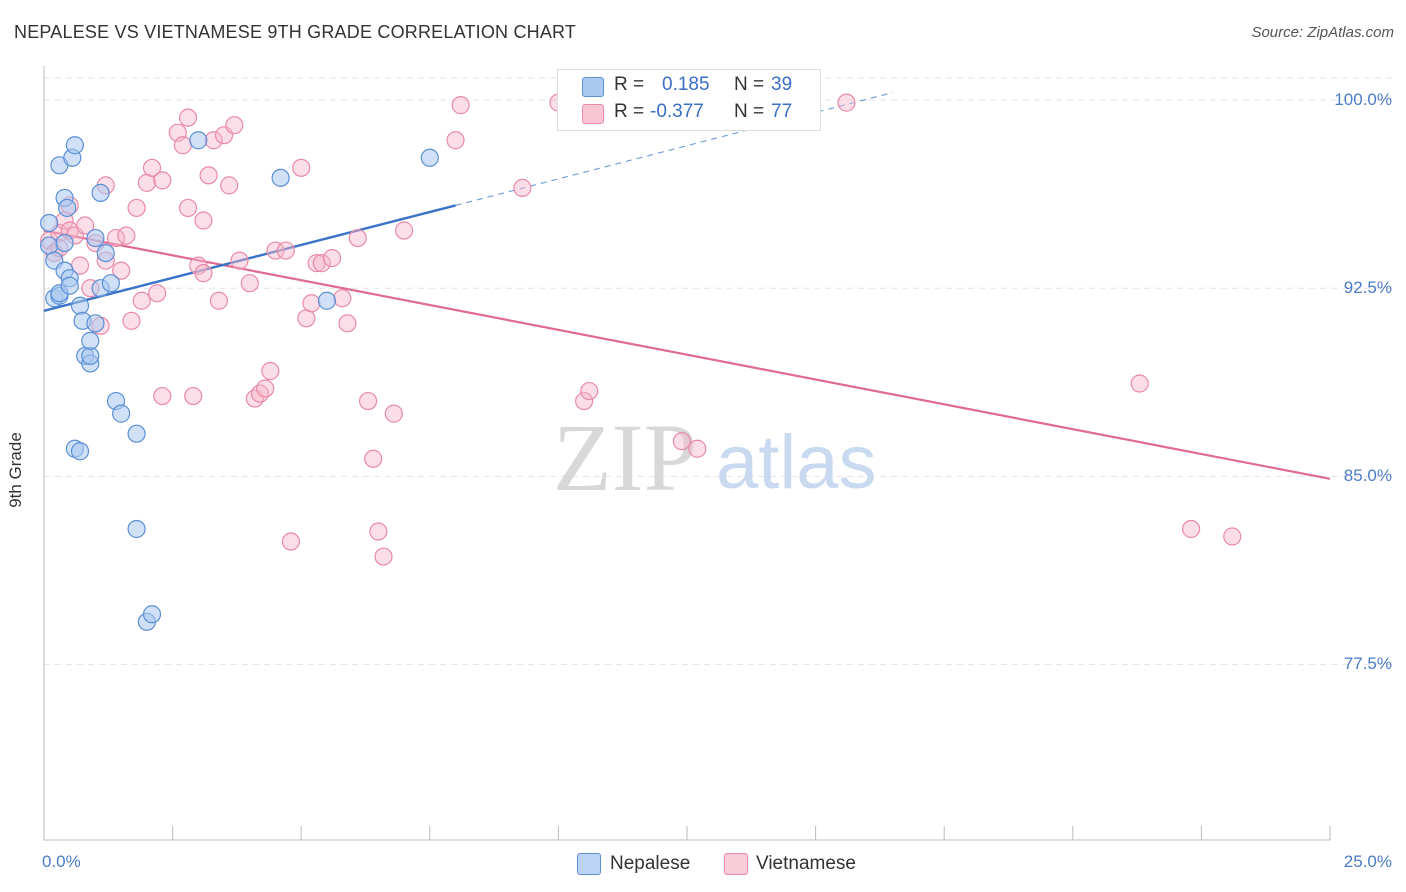 Image resolution: width=1406 pixels, height=892 pixels. Describe the element at coordinates (1367, 476) in the screenshot. I see `y-tick-label: 85.0%` at that location.